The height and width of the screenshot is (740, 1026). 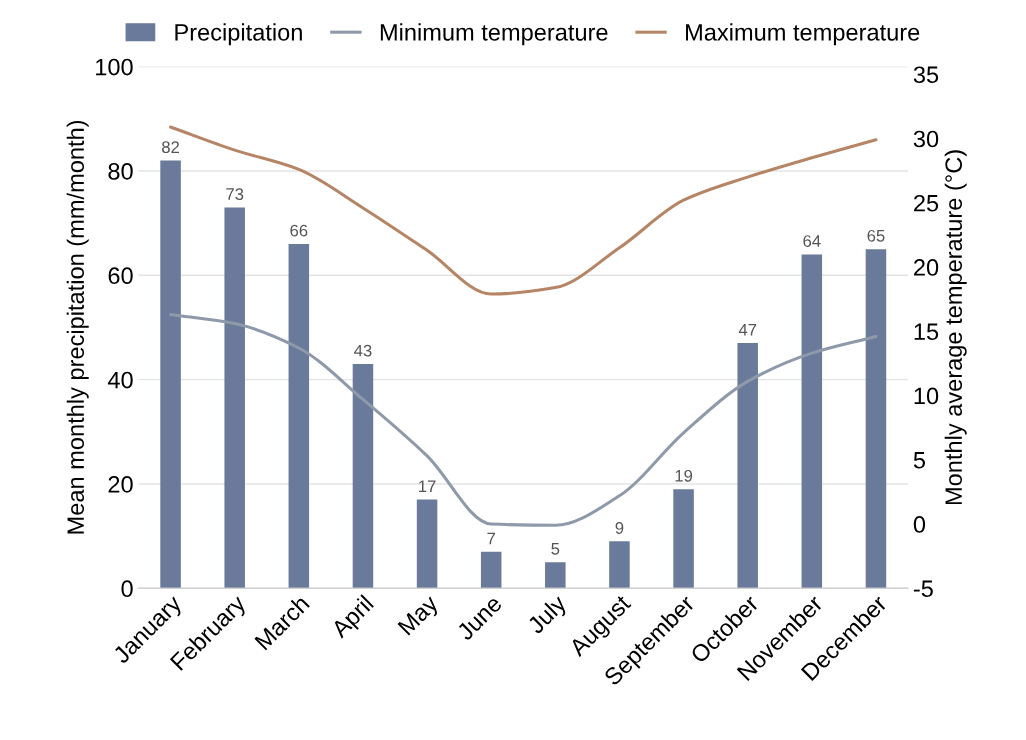 What do you see at coordinates (919, 460) in the screenshot?
I see `y2-tick-label: 5` at bounding box center [919, 460].